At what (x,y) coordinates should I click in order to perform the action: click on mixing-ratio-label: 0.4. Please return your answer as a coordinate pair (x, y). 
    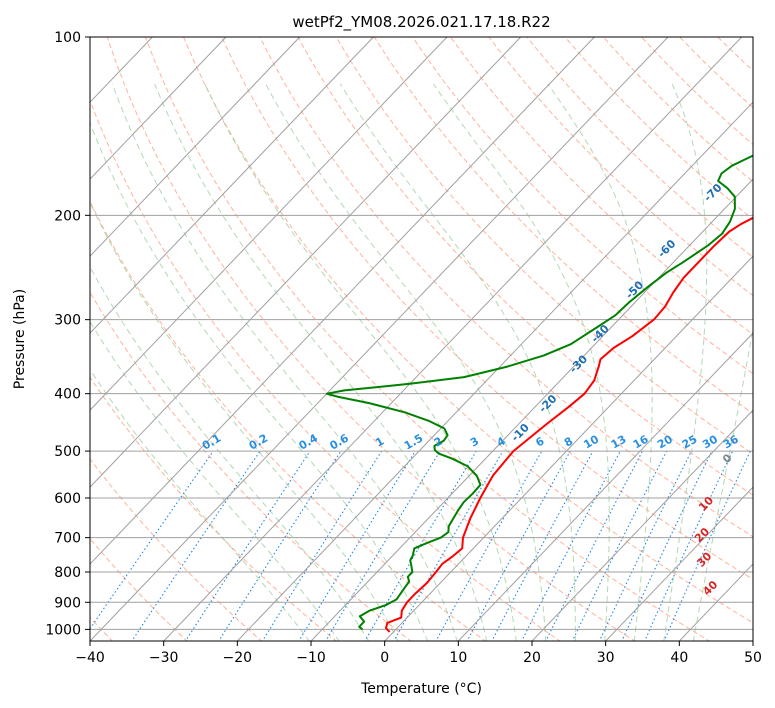
    Looking at the image, I should click on (309, 441).